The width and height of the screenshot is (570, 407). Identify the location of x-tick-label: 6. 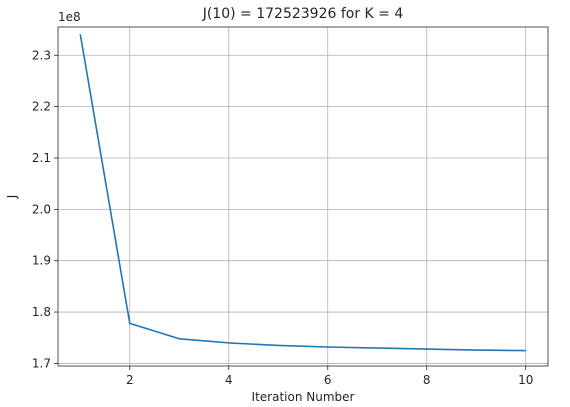
(328, 380).